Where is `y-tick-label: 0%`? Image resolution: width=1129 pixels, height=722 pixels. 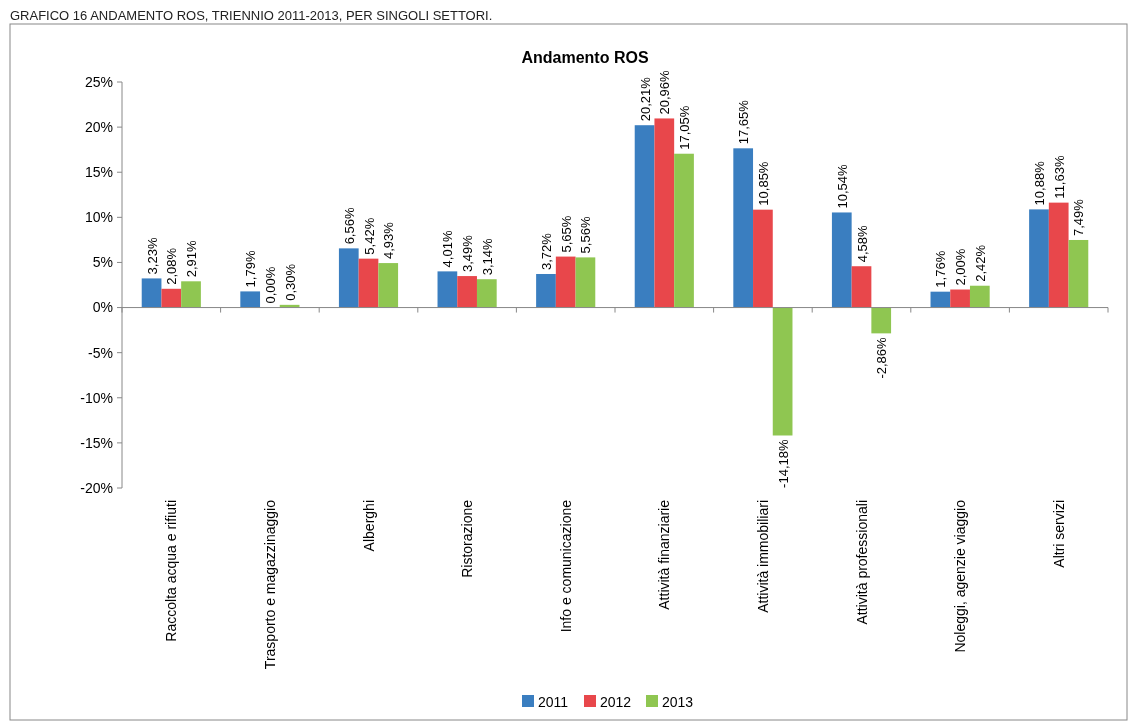
y-tick-label: 0% is located at coordinates (102, 307).